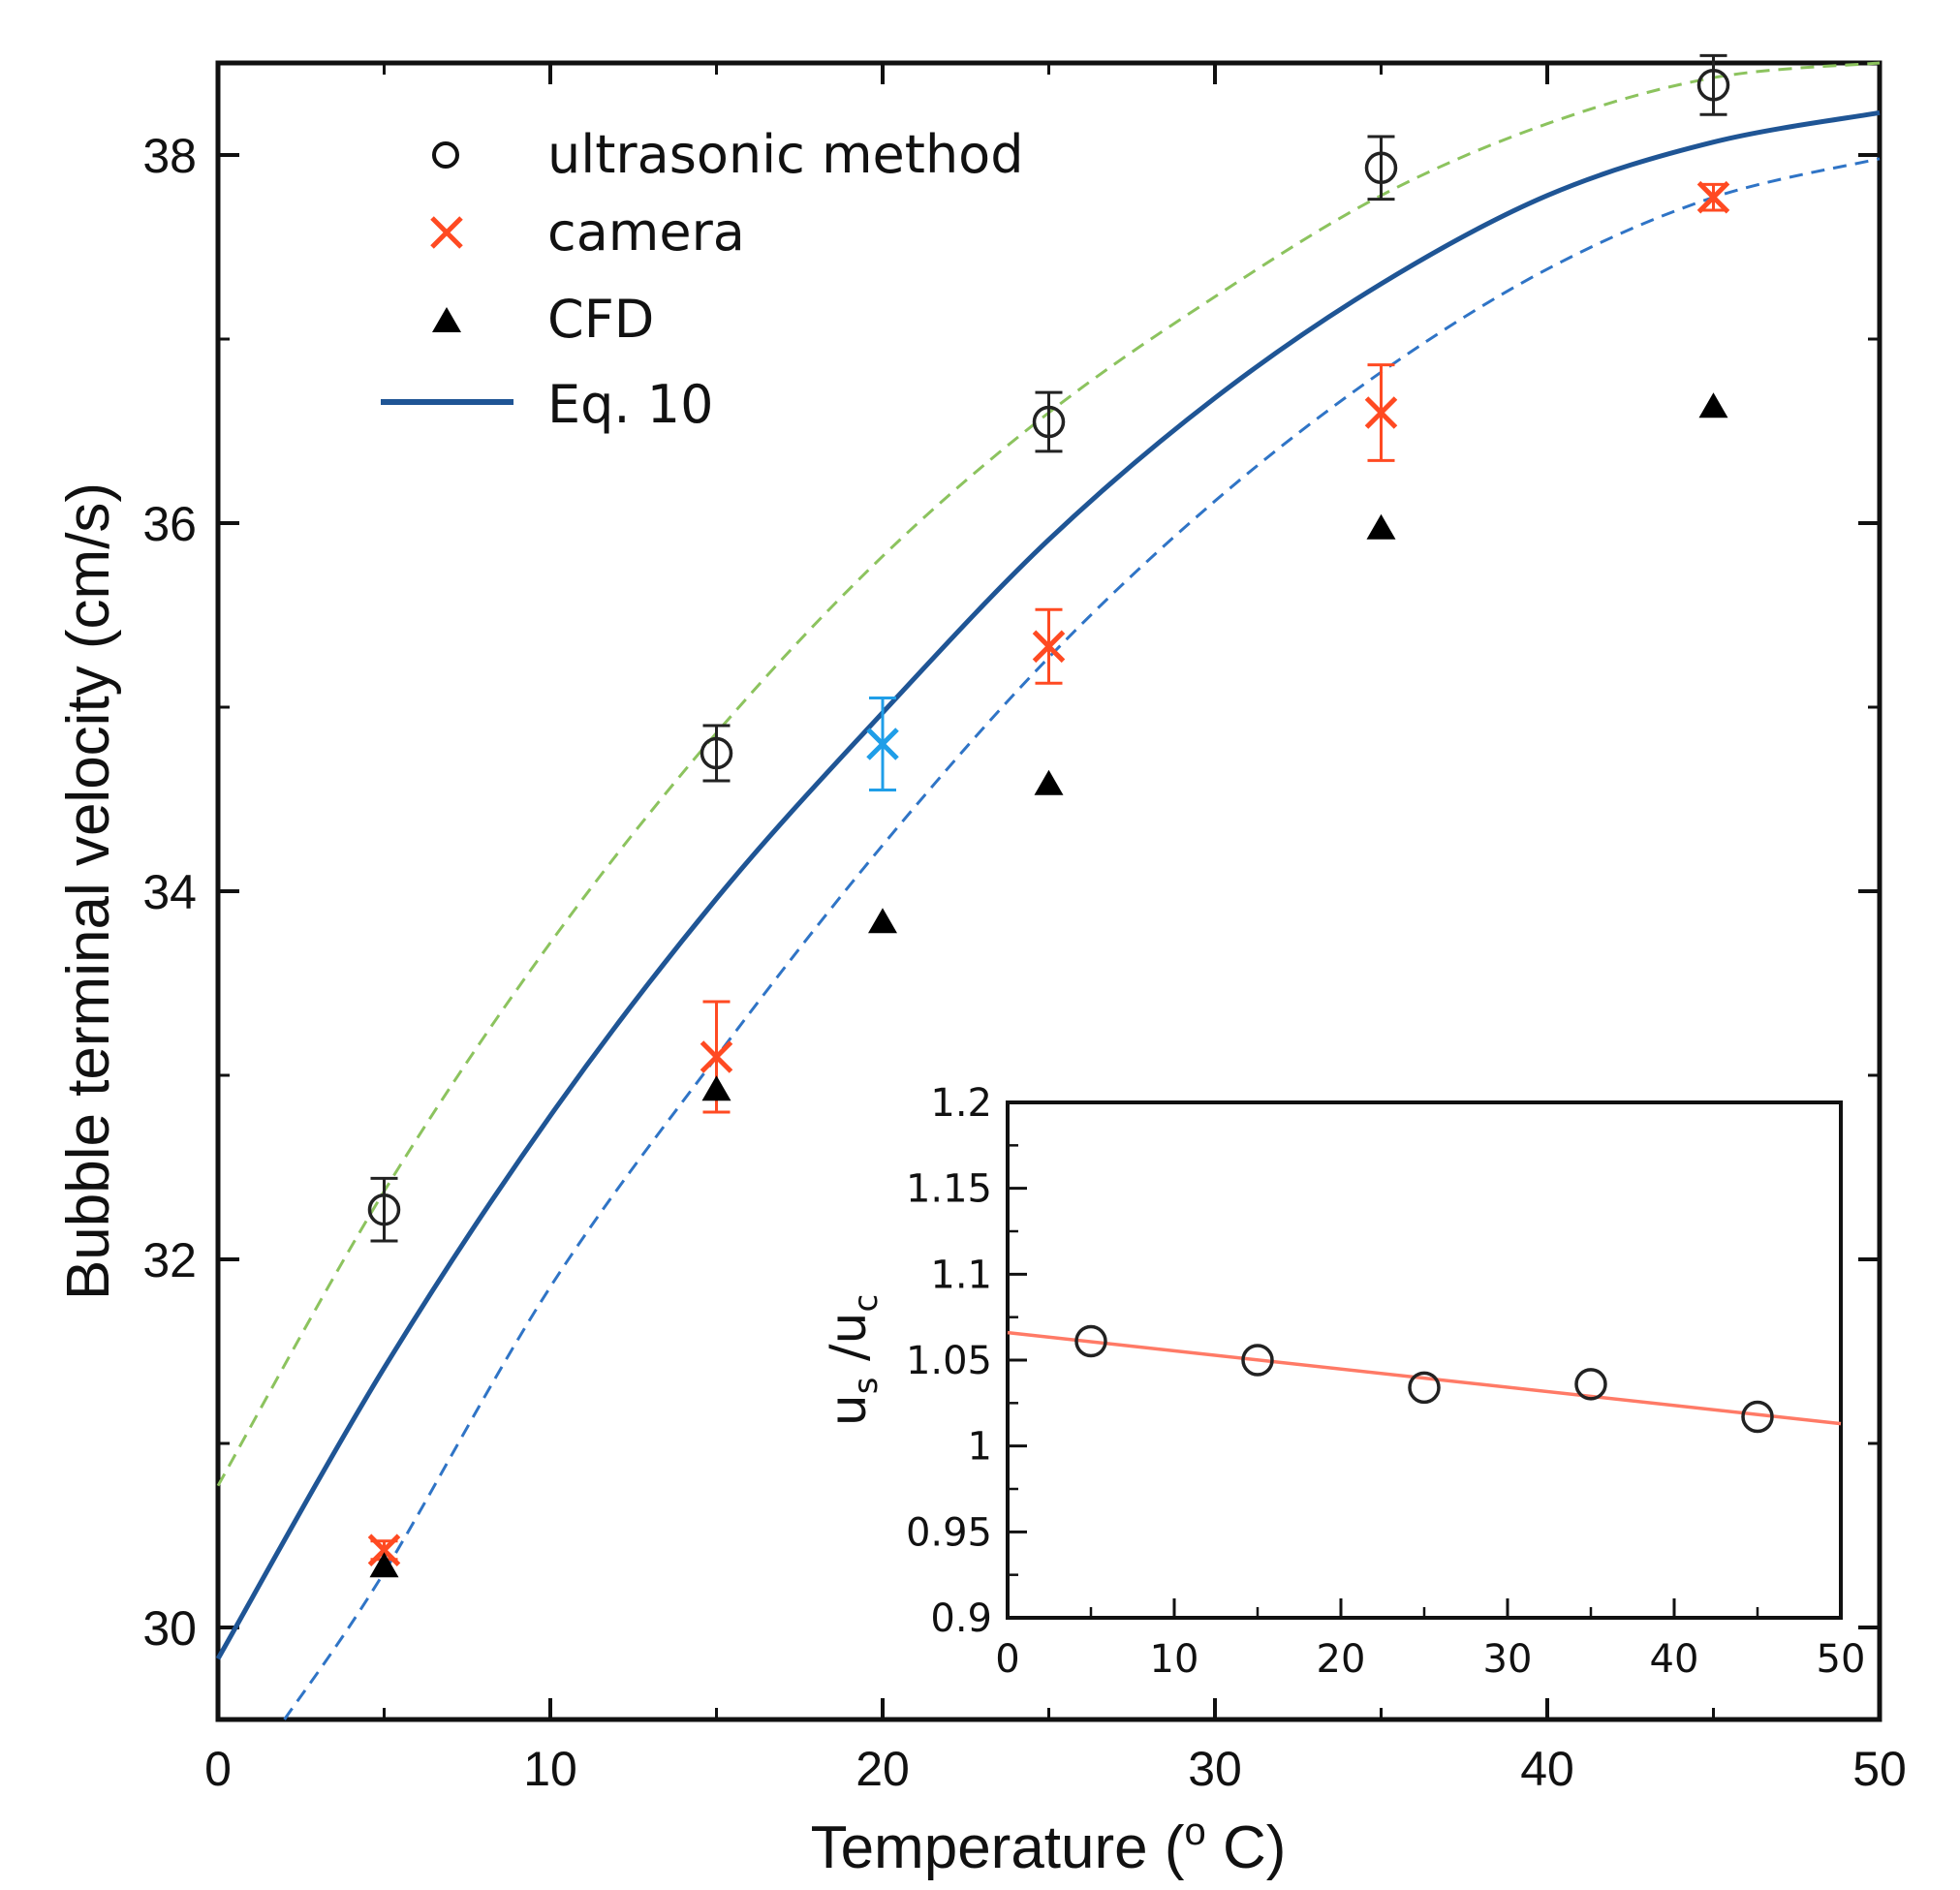 The width and height of the screenshot is (1960, 1890). I want to click on x-tick-label: 40, so click(1547, 1769).